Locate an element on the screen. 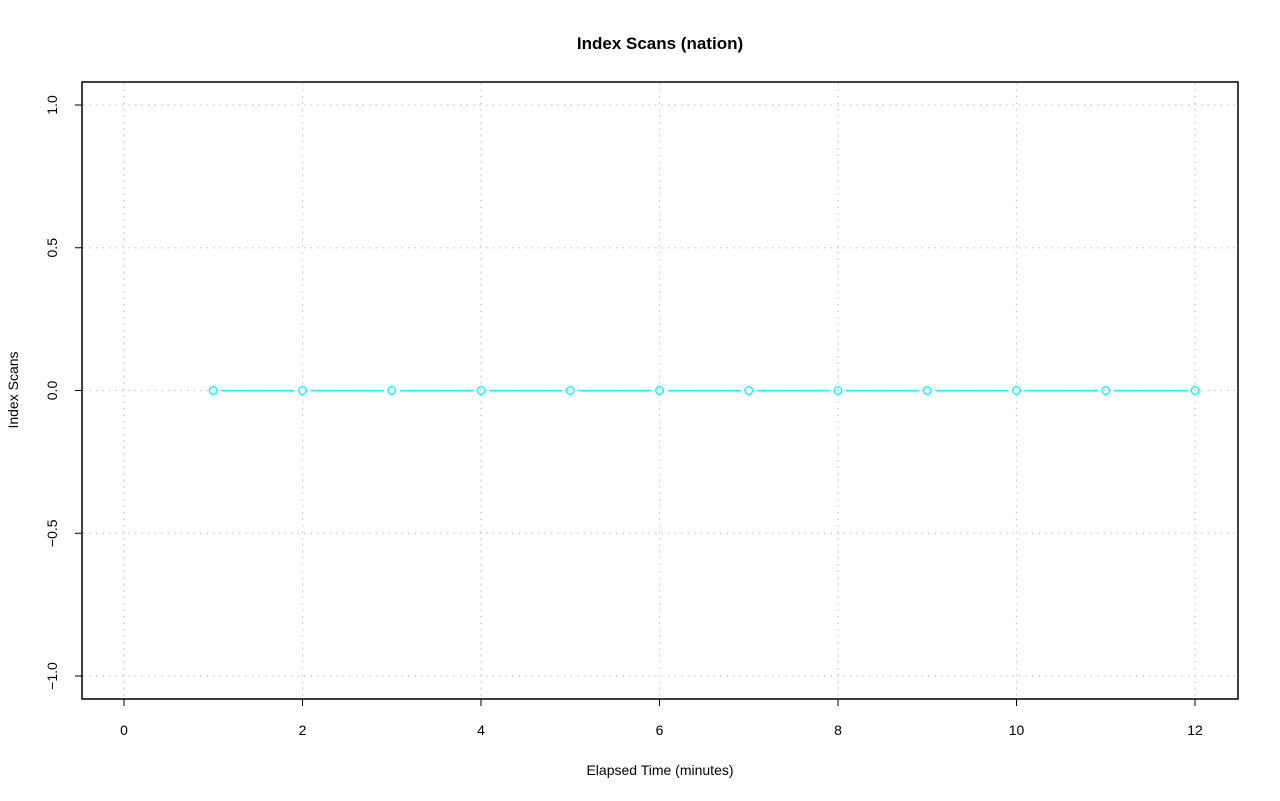 The height and width of the screenshot is (801, 1280). y-axis-label: Index Scans is located at coordinates (13, 389).